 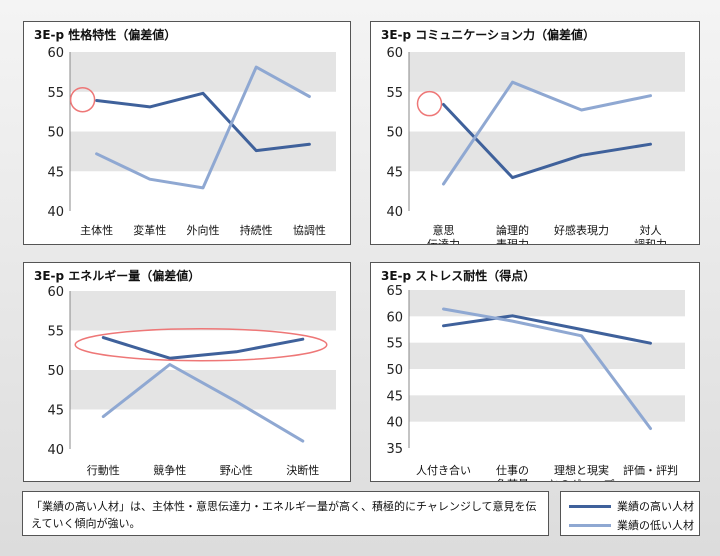 I want to click on legend: 業績の高い人材 業績の低い人材, so click(x=630, y=513).